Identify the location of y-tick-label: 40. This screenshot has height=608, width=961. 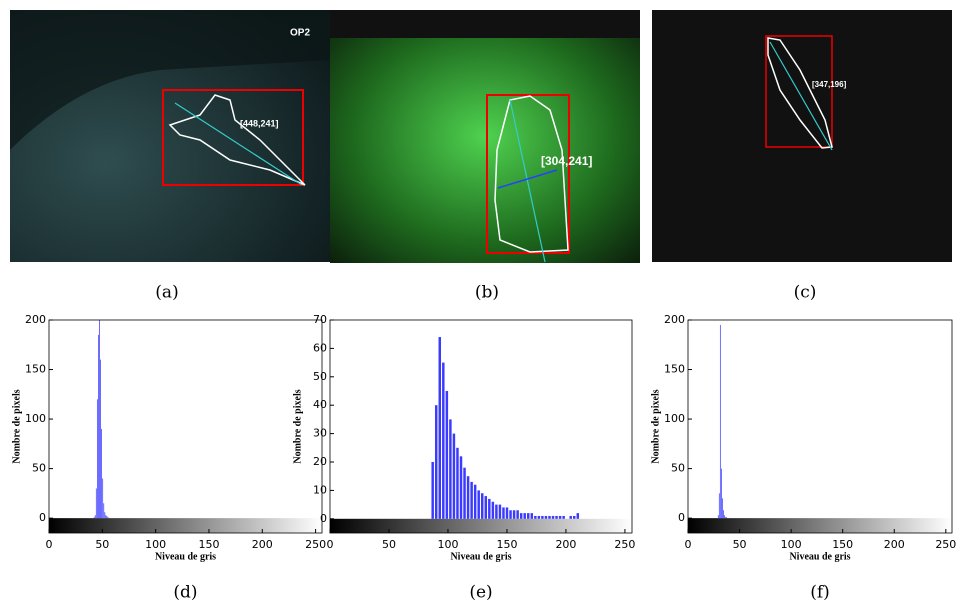
(320, 404).